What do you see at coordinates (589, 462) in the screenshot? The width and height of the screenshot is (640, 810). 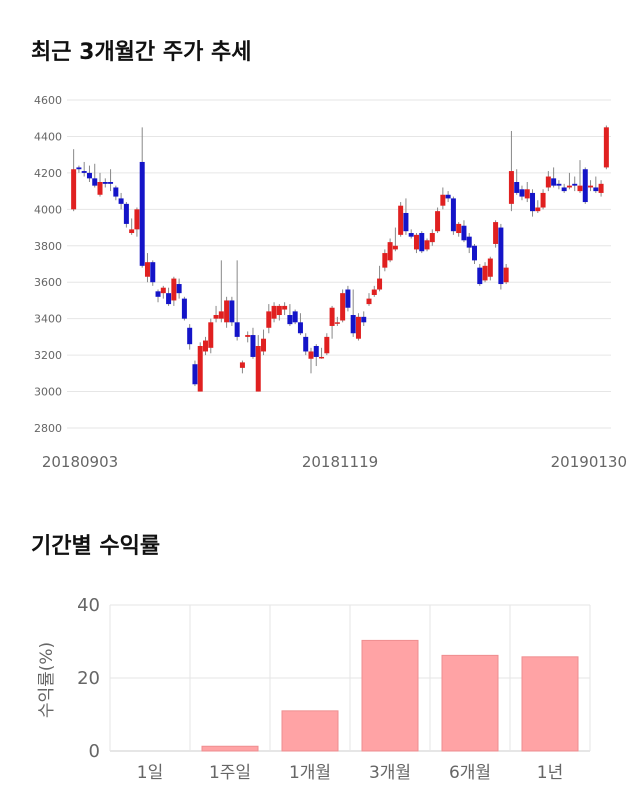 I see `price-x-tick-label: 20190130` at bounding box center [589, 462].